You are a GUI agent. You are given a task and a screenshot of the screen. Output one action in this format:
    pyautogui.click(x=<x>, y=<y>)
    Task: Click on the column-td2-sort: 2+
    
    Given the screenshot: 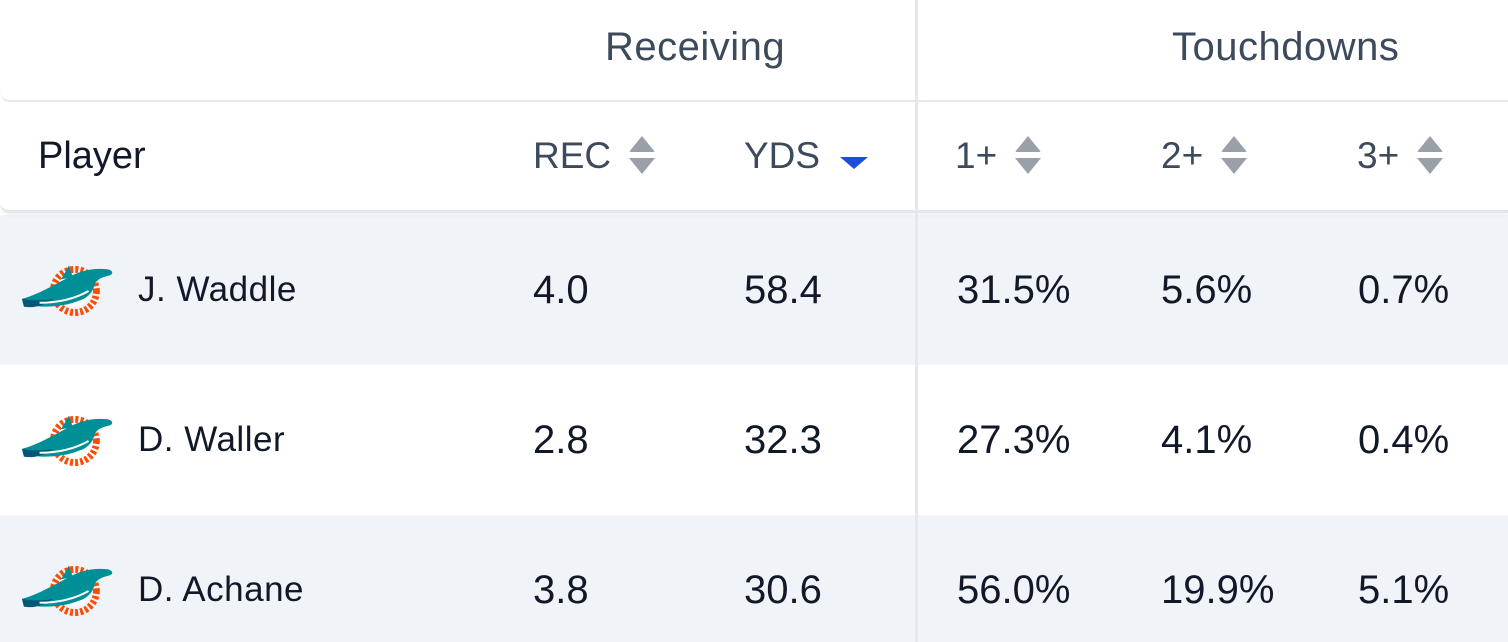 What is the action you would take?
    pyautogui.click(x=1204, y=156)
    